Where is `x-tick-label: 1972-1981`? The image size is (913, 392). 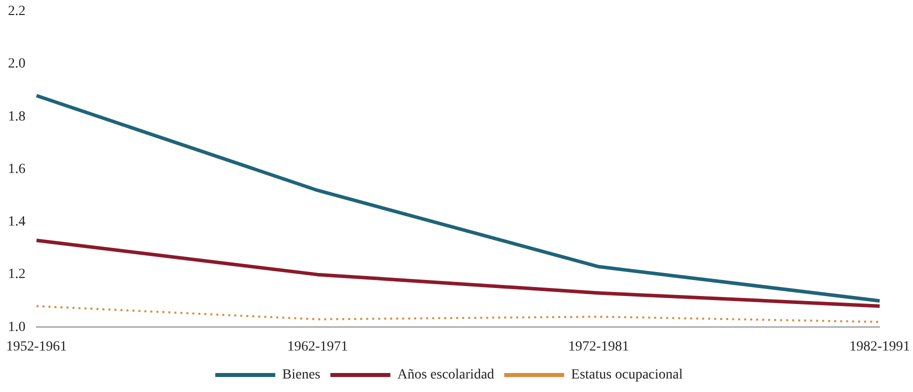
x-tick-label: 1972-1981 is located at coordinates (598, 346).